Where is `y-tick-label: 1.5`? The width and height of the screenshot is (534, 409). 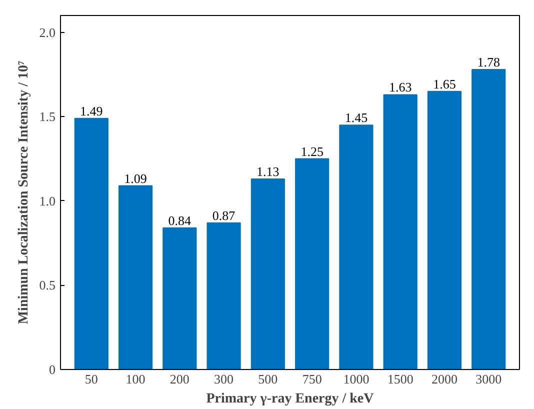 y-tick-label: 1.5 is located at coordinates (47, 116).